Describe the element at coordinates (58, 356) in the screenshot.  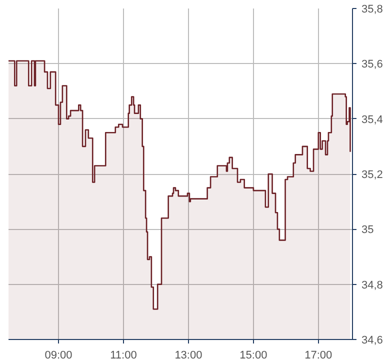
I see `x-tick-label: 09:00` at that location.